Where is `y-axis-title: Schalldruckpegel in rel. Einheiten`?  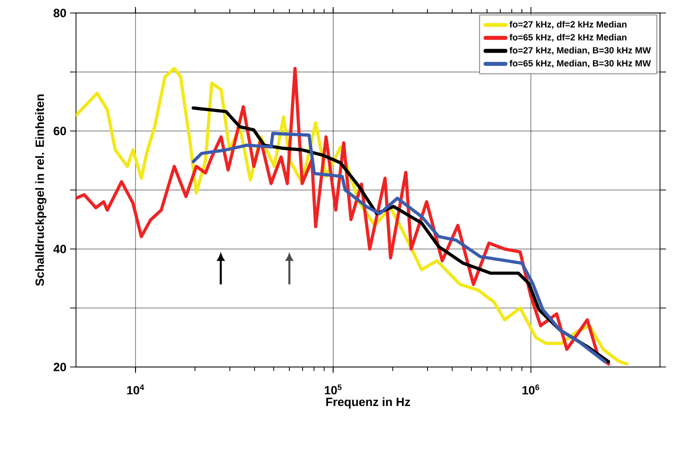
y-axis-title: Schalldruckpegel in rel. Einheiten is located at coordinates (40, 190).